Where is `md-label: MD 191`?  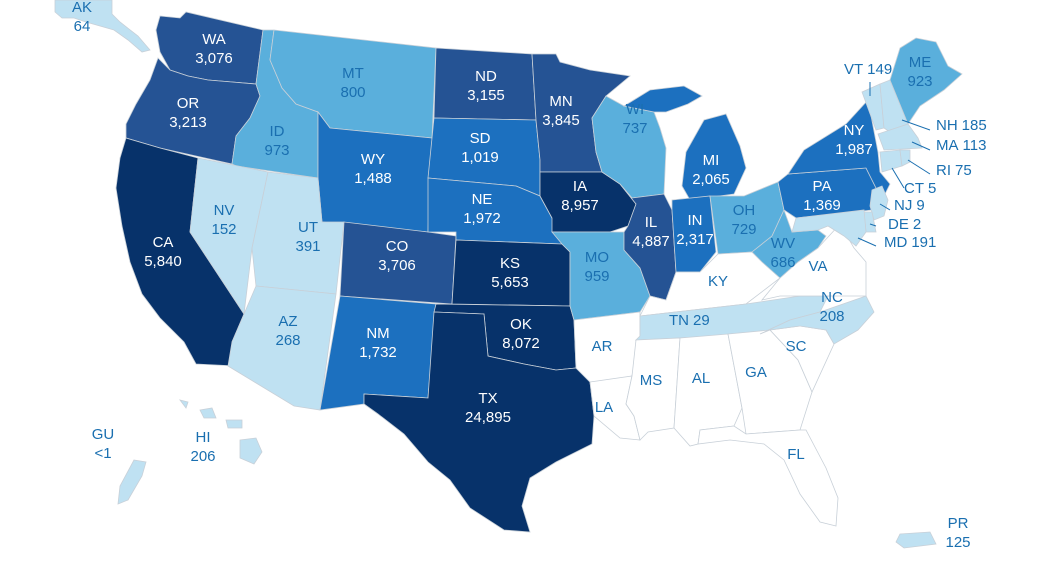
md-label: MD 191 is located at coordinates (910, 242).